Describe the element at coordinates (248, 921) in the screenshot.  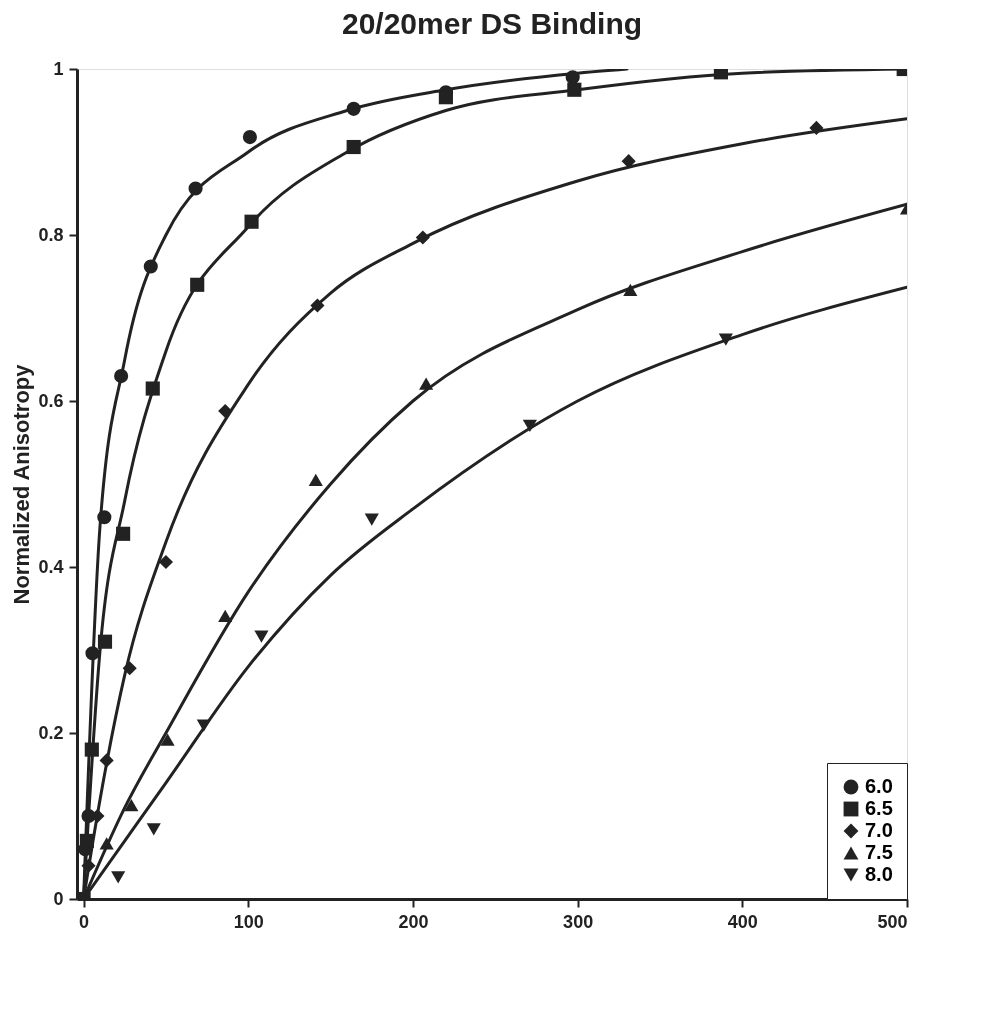
I see `x-tick-label: 100` at that location.